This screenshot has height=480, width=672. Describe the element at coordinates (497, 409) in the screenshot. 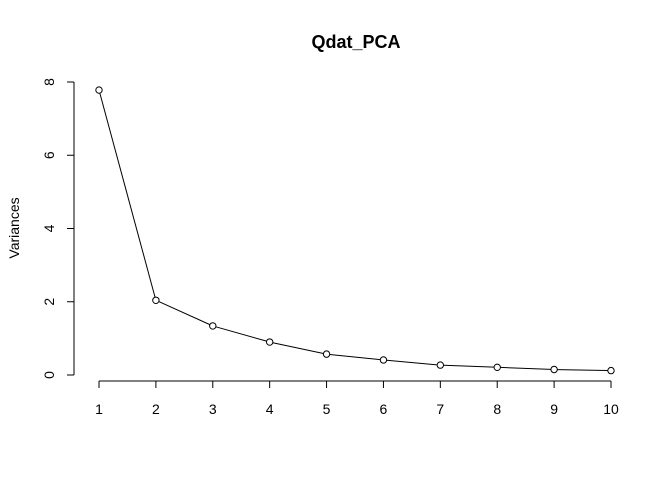

I see `x-tick-label: 8` at that location.